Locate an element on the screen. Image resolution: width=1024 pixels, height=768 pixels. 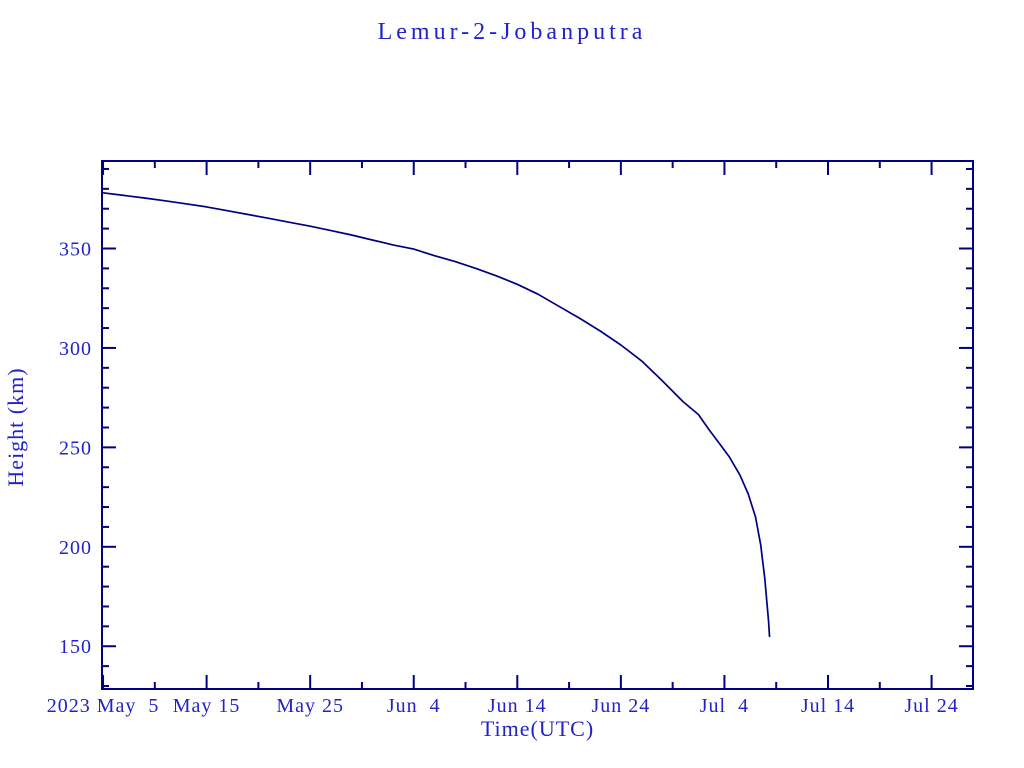
y-axis-title: Height (km) is located at coordinates (15, 427).